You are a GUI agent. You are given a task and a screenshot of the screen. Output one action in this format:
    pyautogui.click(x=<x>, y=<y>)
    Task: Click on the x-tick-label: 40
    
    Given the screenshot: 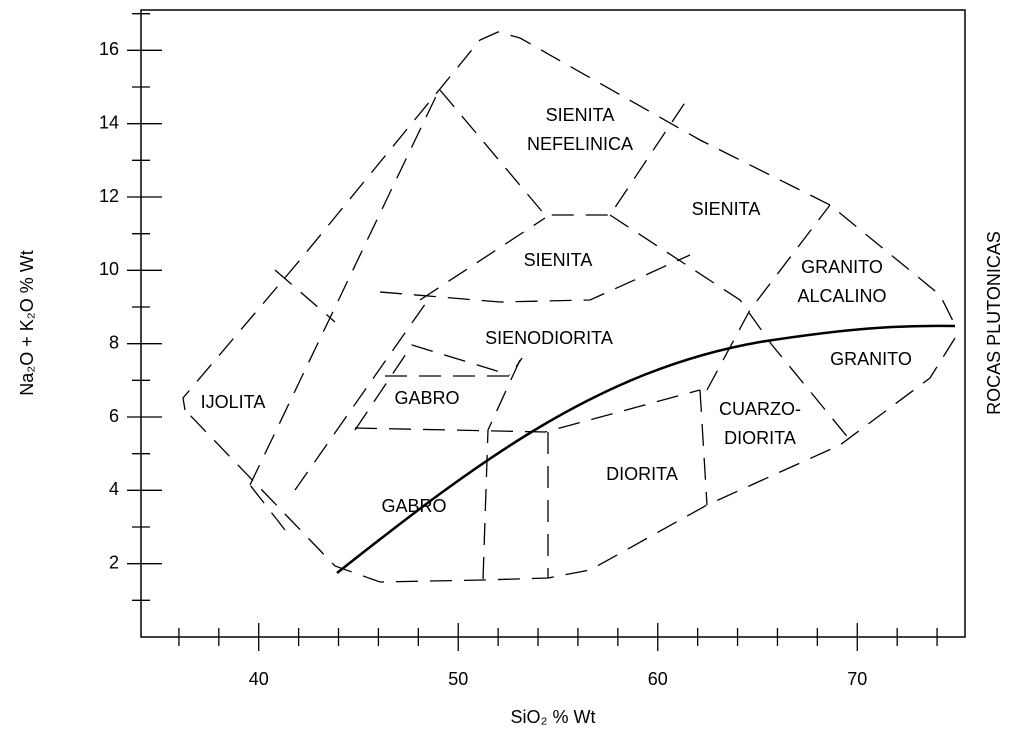 What is the action you would take?
    pyautogui.click(x=259, y=679)
    